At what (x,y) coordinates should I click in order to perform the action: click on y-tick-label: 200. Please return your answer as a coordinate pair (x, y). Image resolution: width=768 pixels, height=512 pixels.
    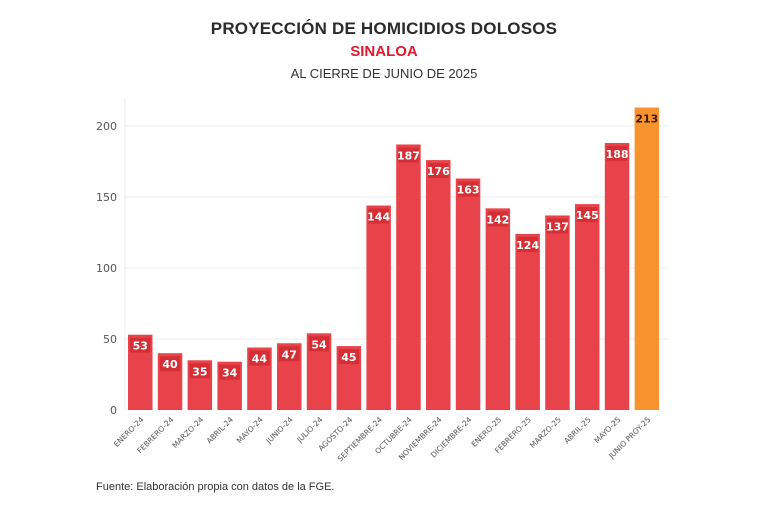
    Looking at the image, I should click on (106, 126).